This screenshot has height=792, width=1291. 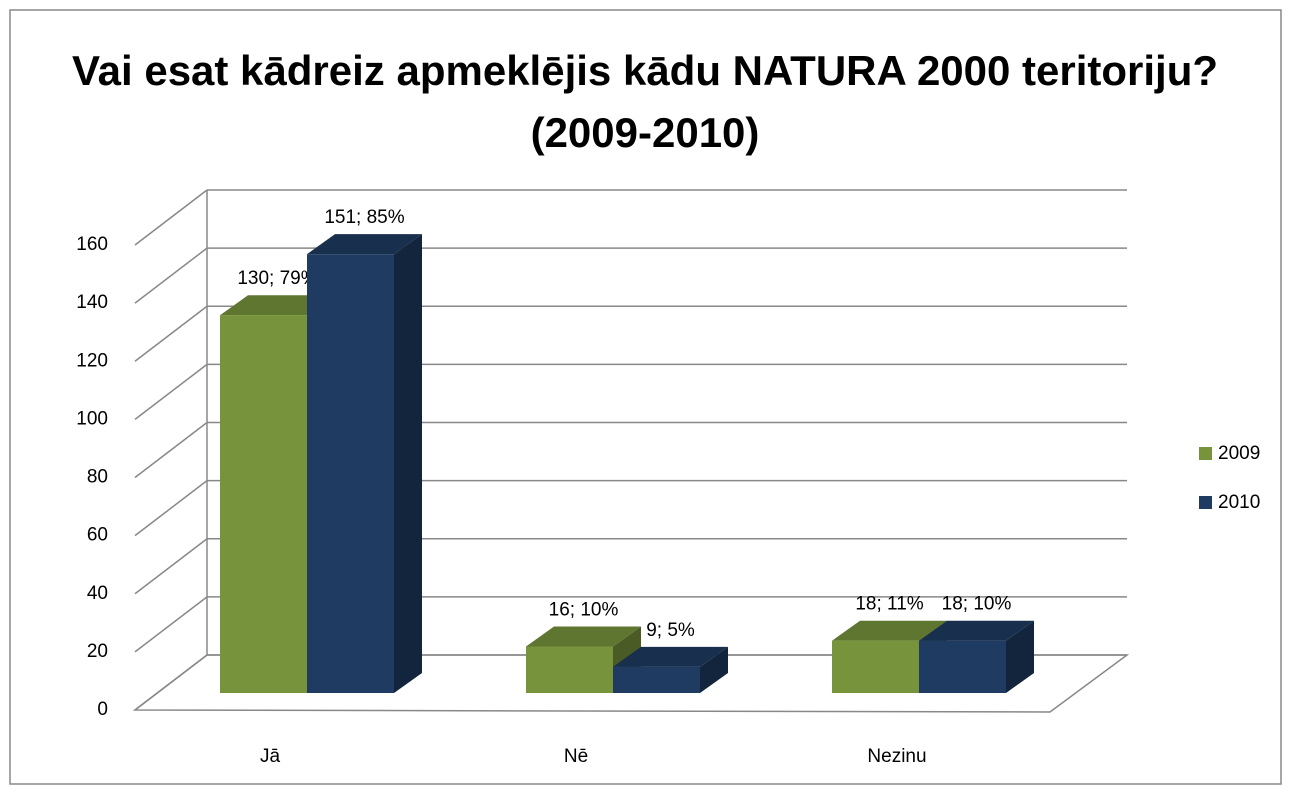 I want to click on y-tick-label: 40, so click(x=97, y=593).